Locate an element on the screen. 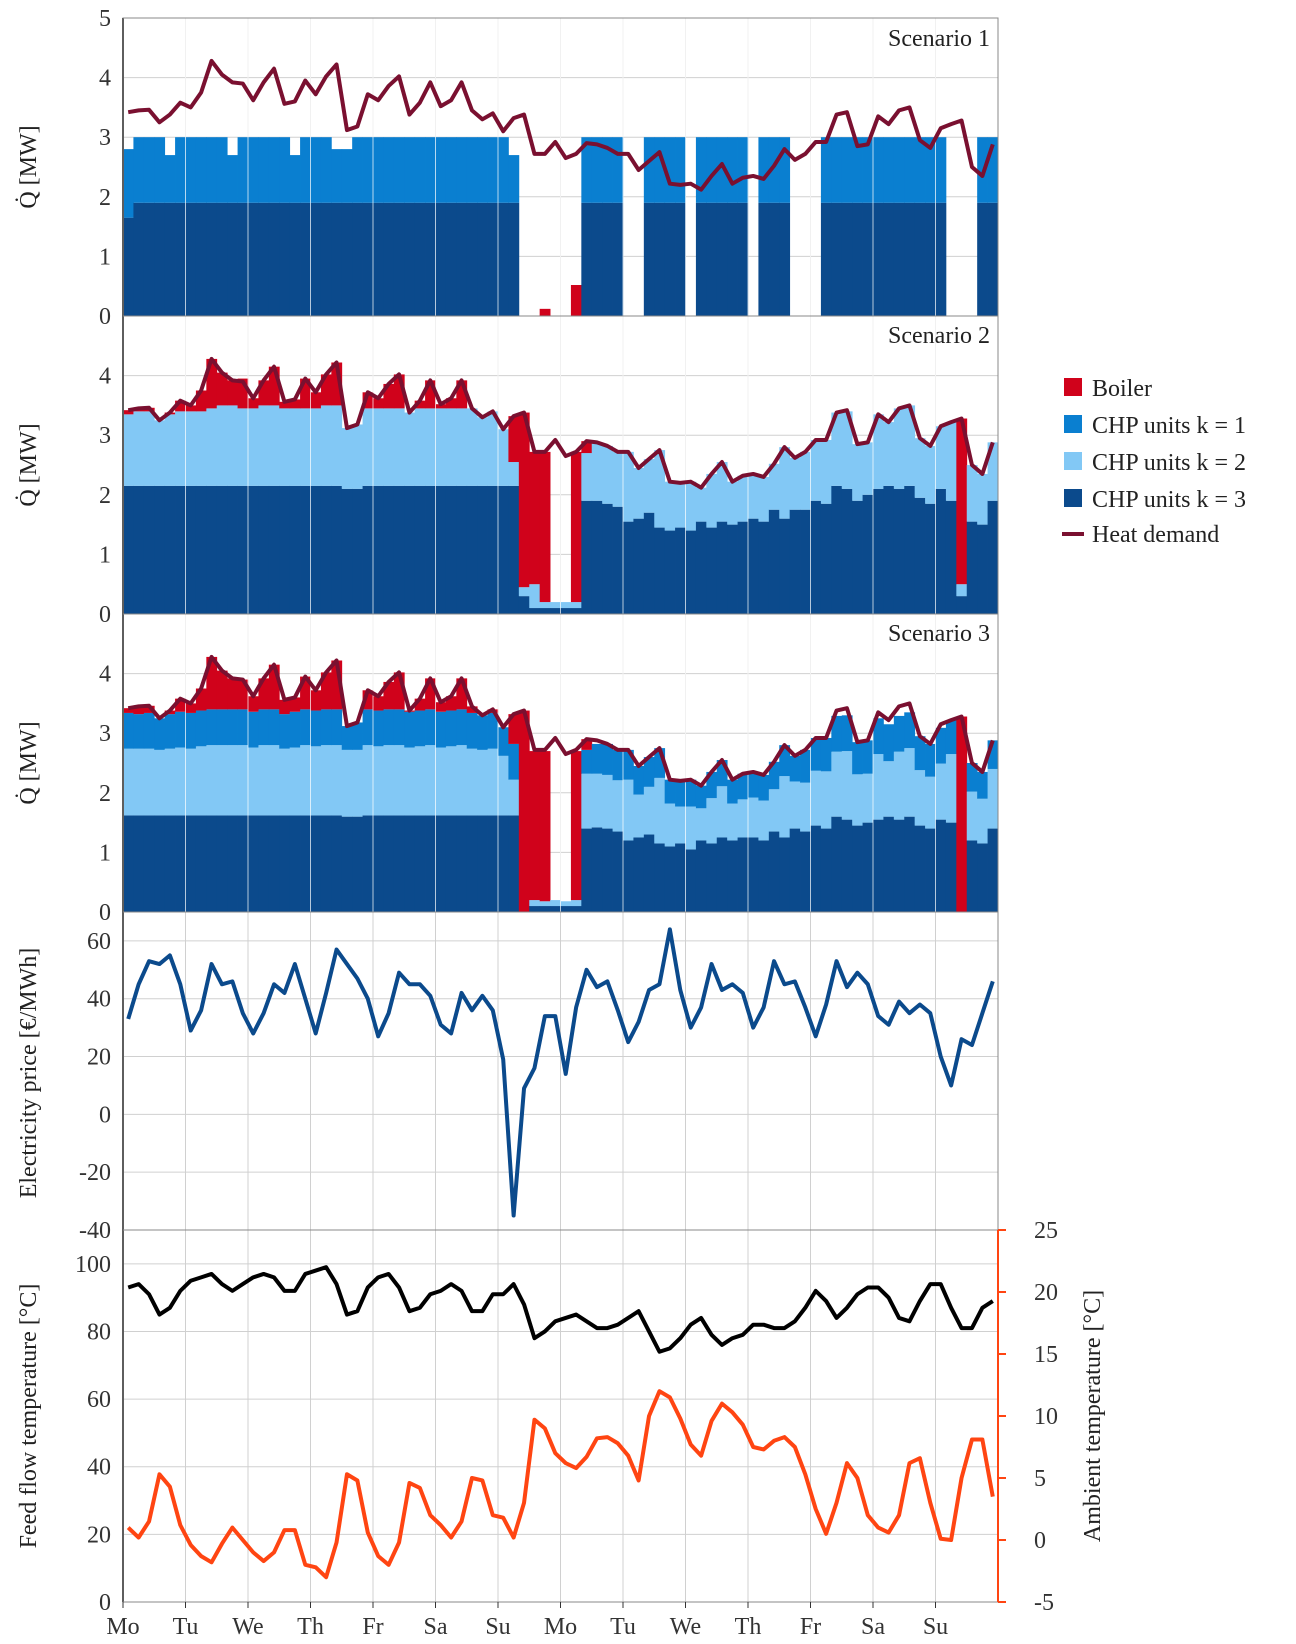 The width and height of the screenshot is (1296, 1644). y-tick-label: 1 is located at coordinates (105, 257).